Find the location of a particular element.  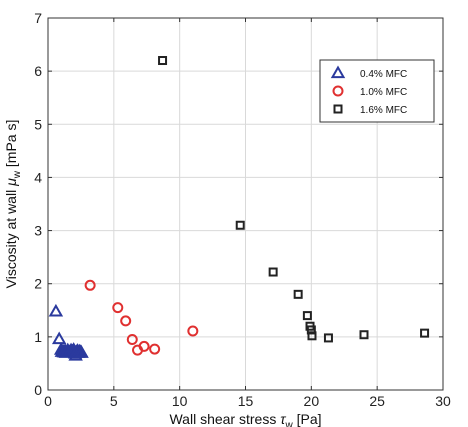

x-tick-label: 5 is located at coordinates (114, 401).